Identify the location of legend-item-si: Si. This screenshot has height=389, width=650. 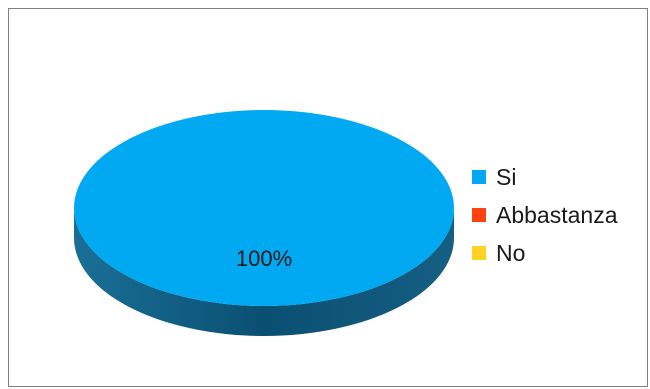
(544, 177).